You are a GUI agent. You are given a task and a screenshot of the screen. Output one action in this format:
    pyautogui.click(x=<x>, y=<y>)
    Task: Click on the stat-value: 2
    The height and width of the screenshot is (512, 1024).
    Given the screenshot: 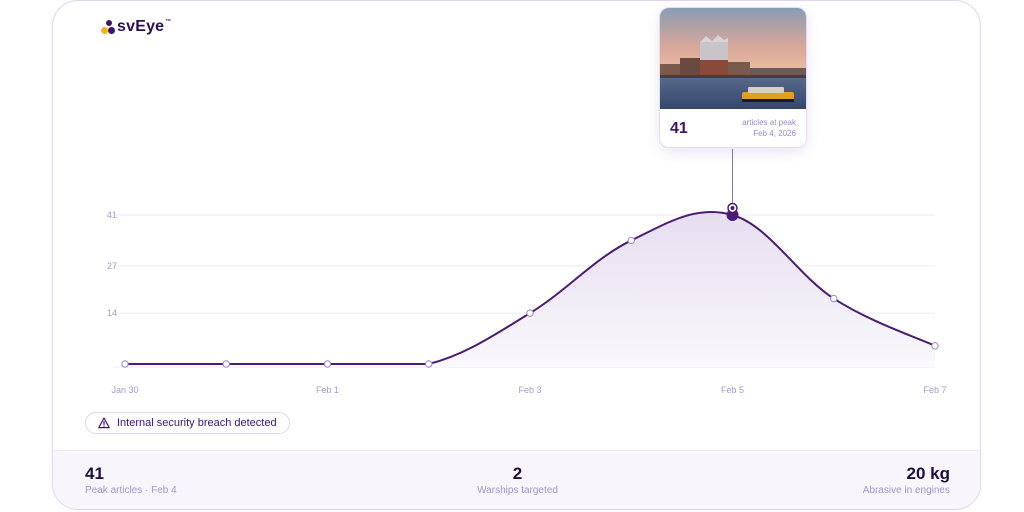 What is the action you would take?
    pyautogui.click(x=517, y=473)
    